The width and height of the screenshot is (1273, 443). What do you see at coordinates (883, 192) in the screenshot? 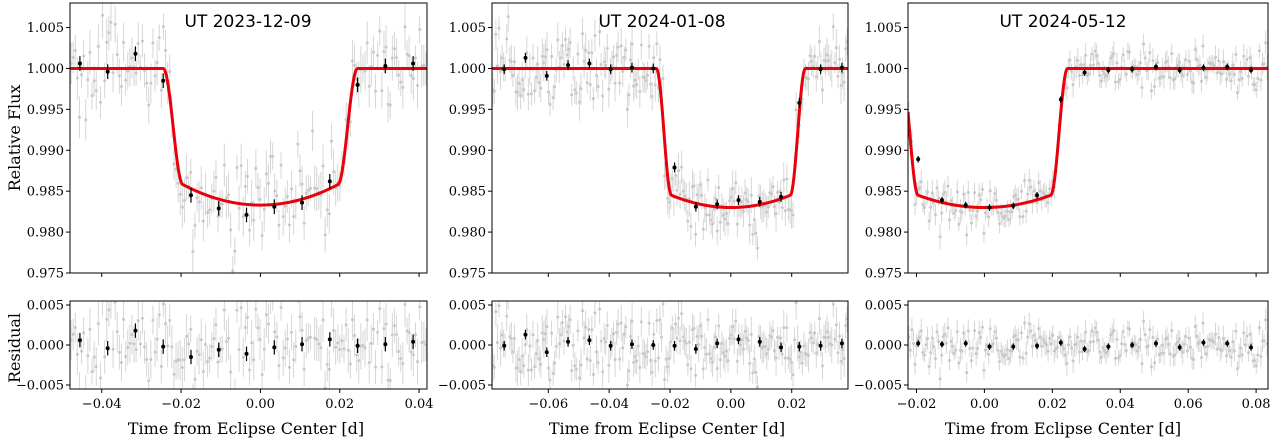
I see `flux-y-tick-label: 0.985` at bounding box center [883, 192].